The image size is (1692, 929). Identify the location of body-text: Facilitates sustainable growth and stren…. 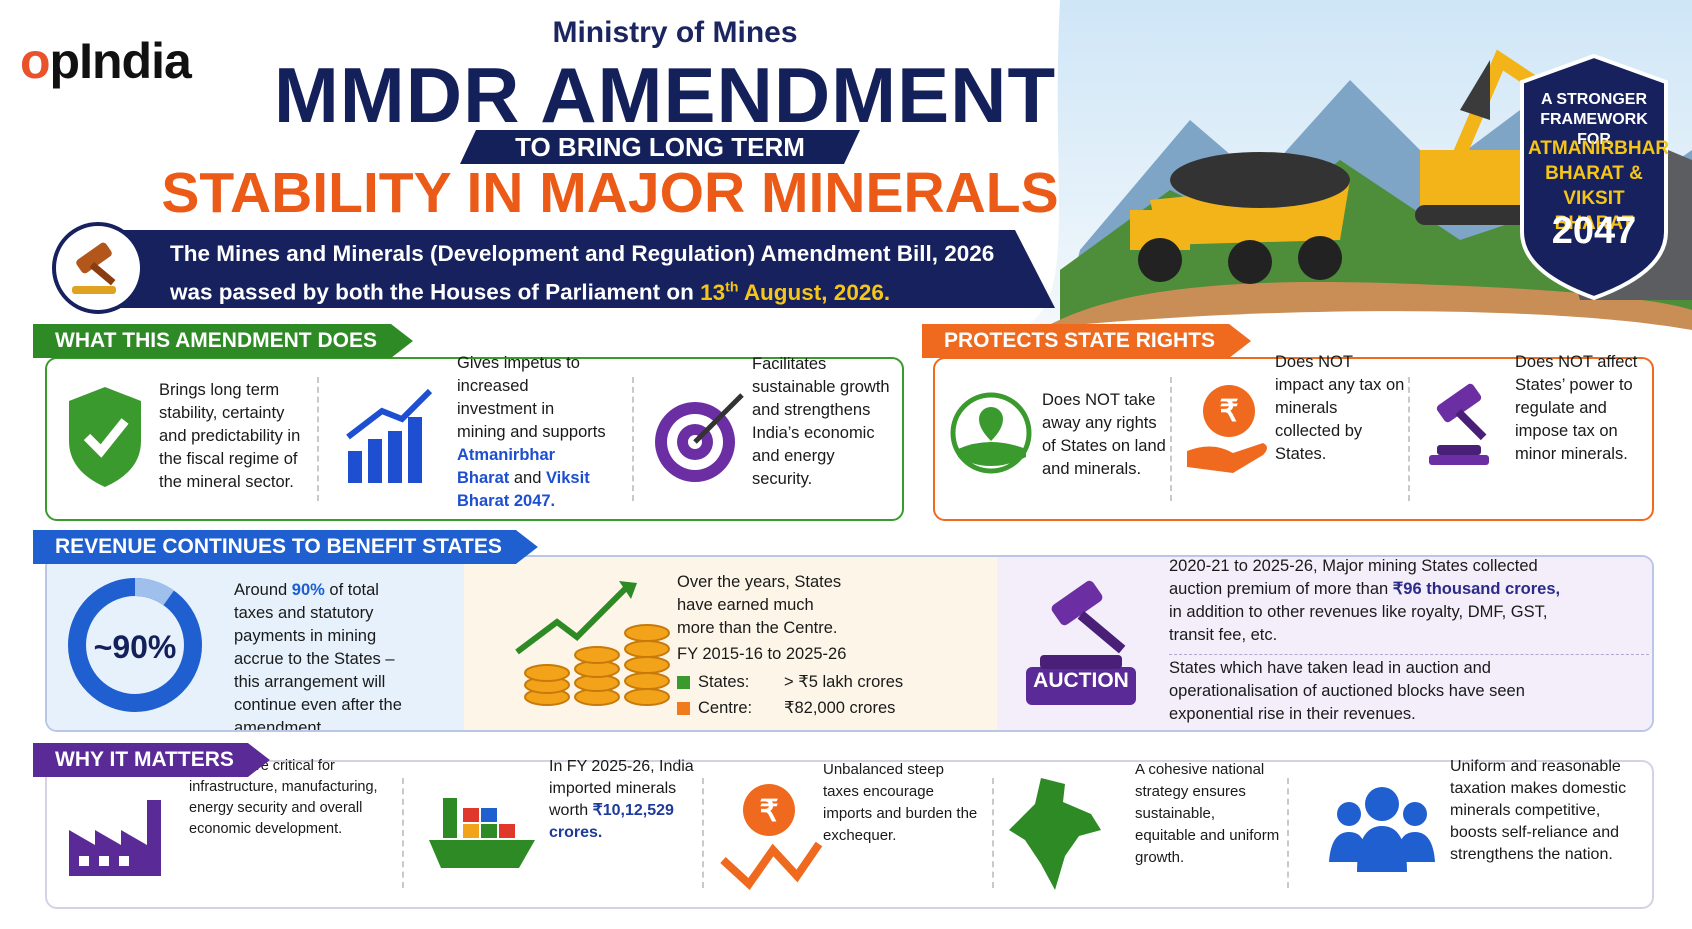
(821, 421).